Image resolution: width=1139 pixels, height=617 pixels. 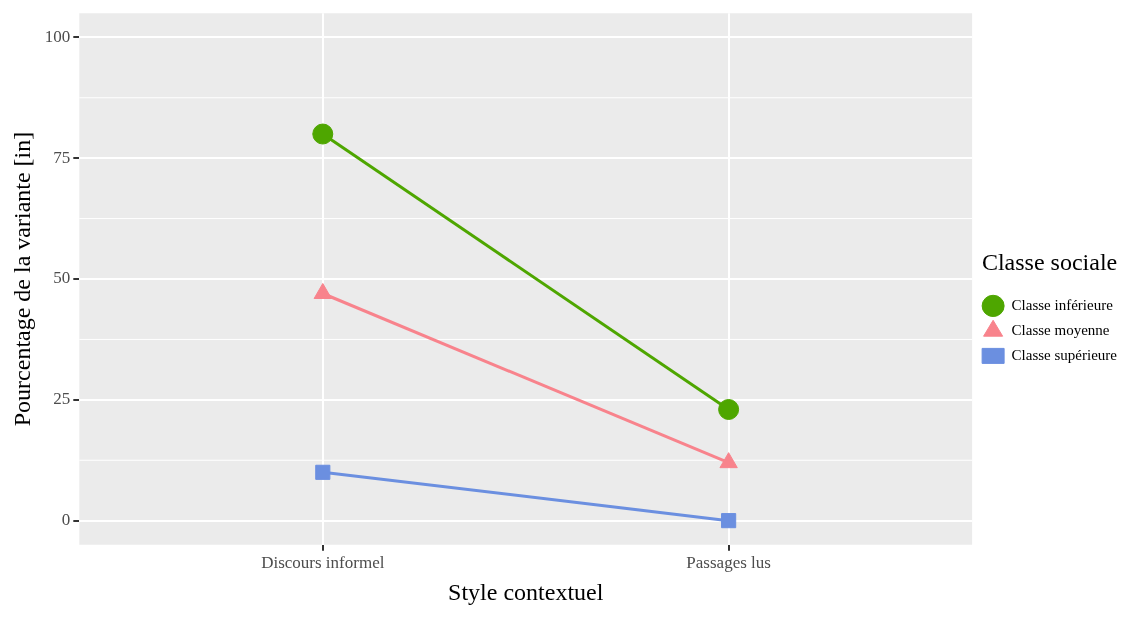 I want to click on legend-label: Classe supérieure, so click(x=1064, y=354).